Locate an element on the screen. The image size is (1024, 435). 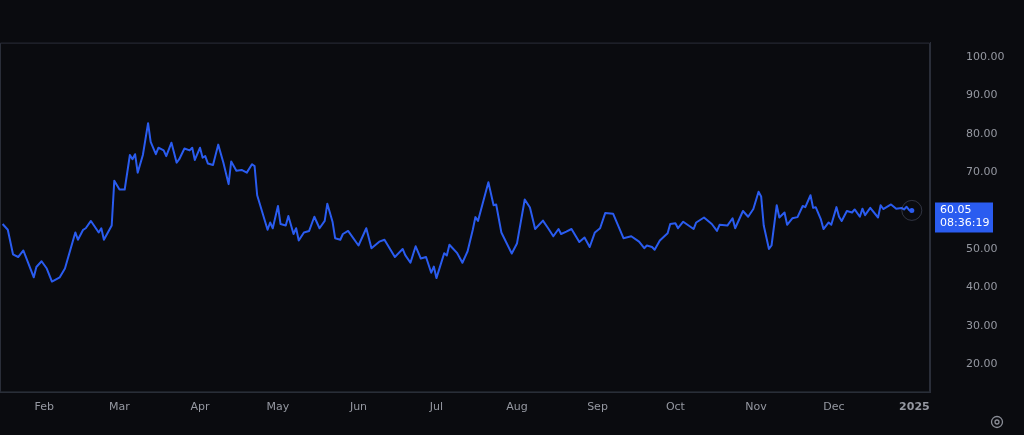
x-tick-label: 2025 is located at coordinates (914, 406).